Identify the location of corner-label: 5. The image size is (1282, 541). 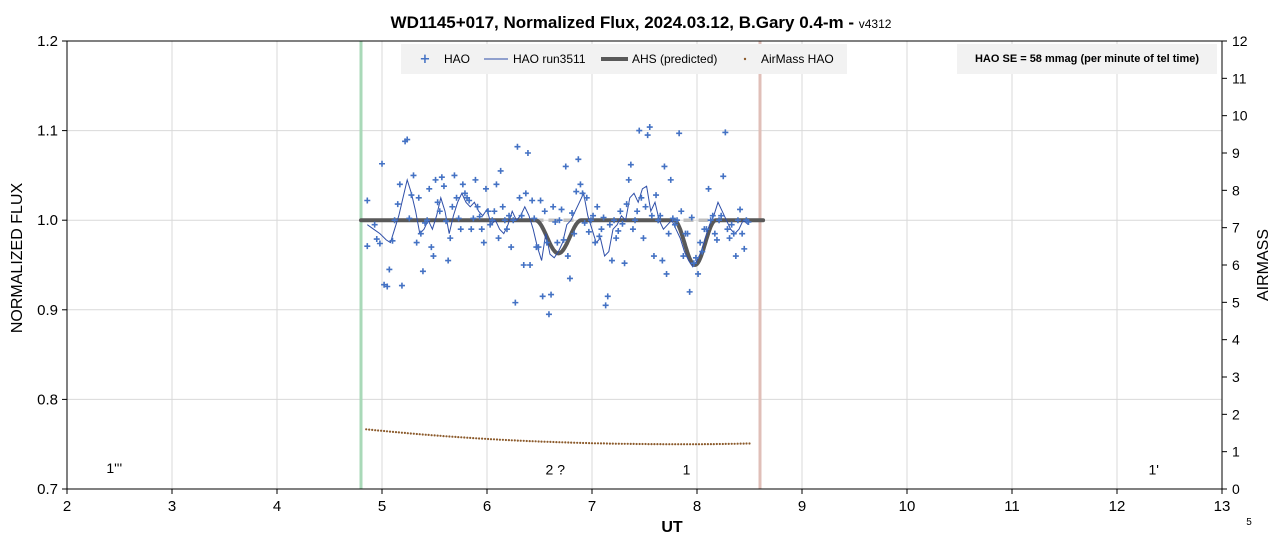
(1249, 522).